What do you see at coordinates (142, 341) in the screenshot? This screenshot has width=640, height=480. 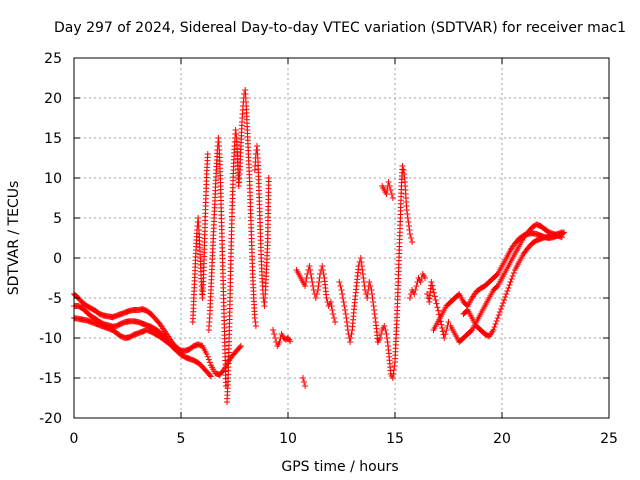 I see `series-track-b` at bounding box center [142, 341].